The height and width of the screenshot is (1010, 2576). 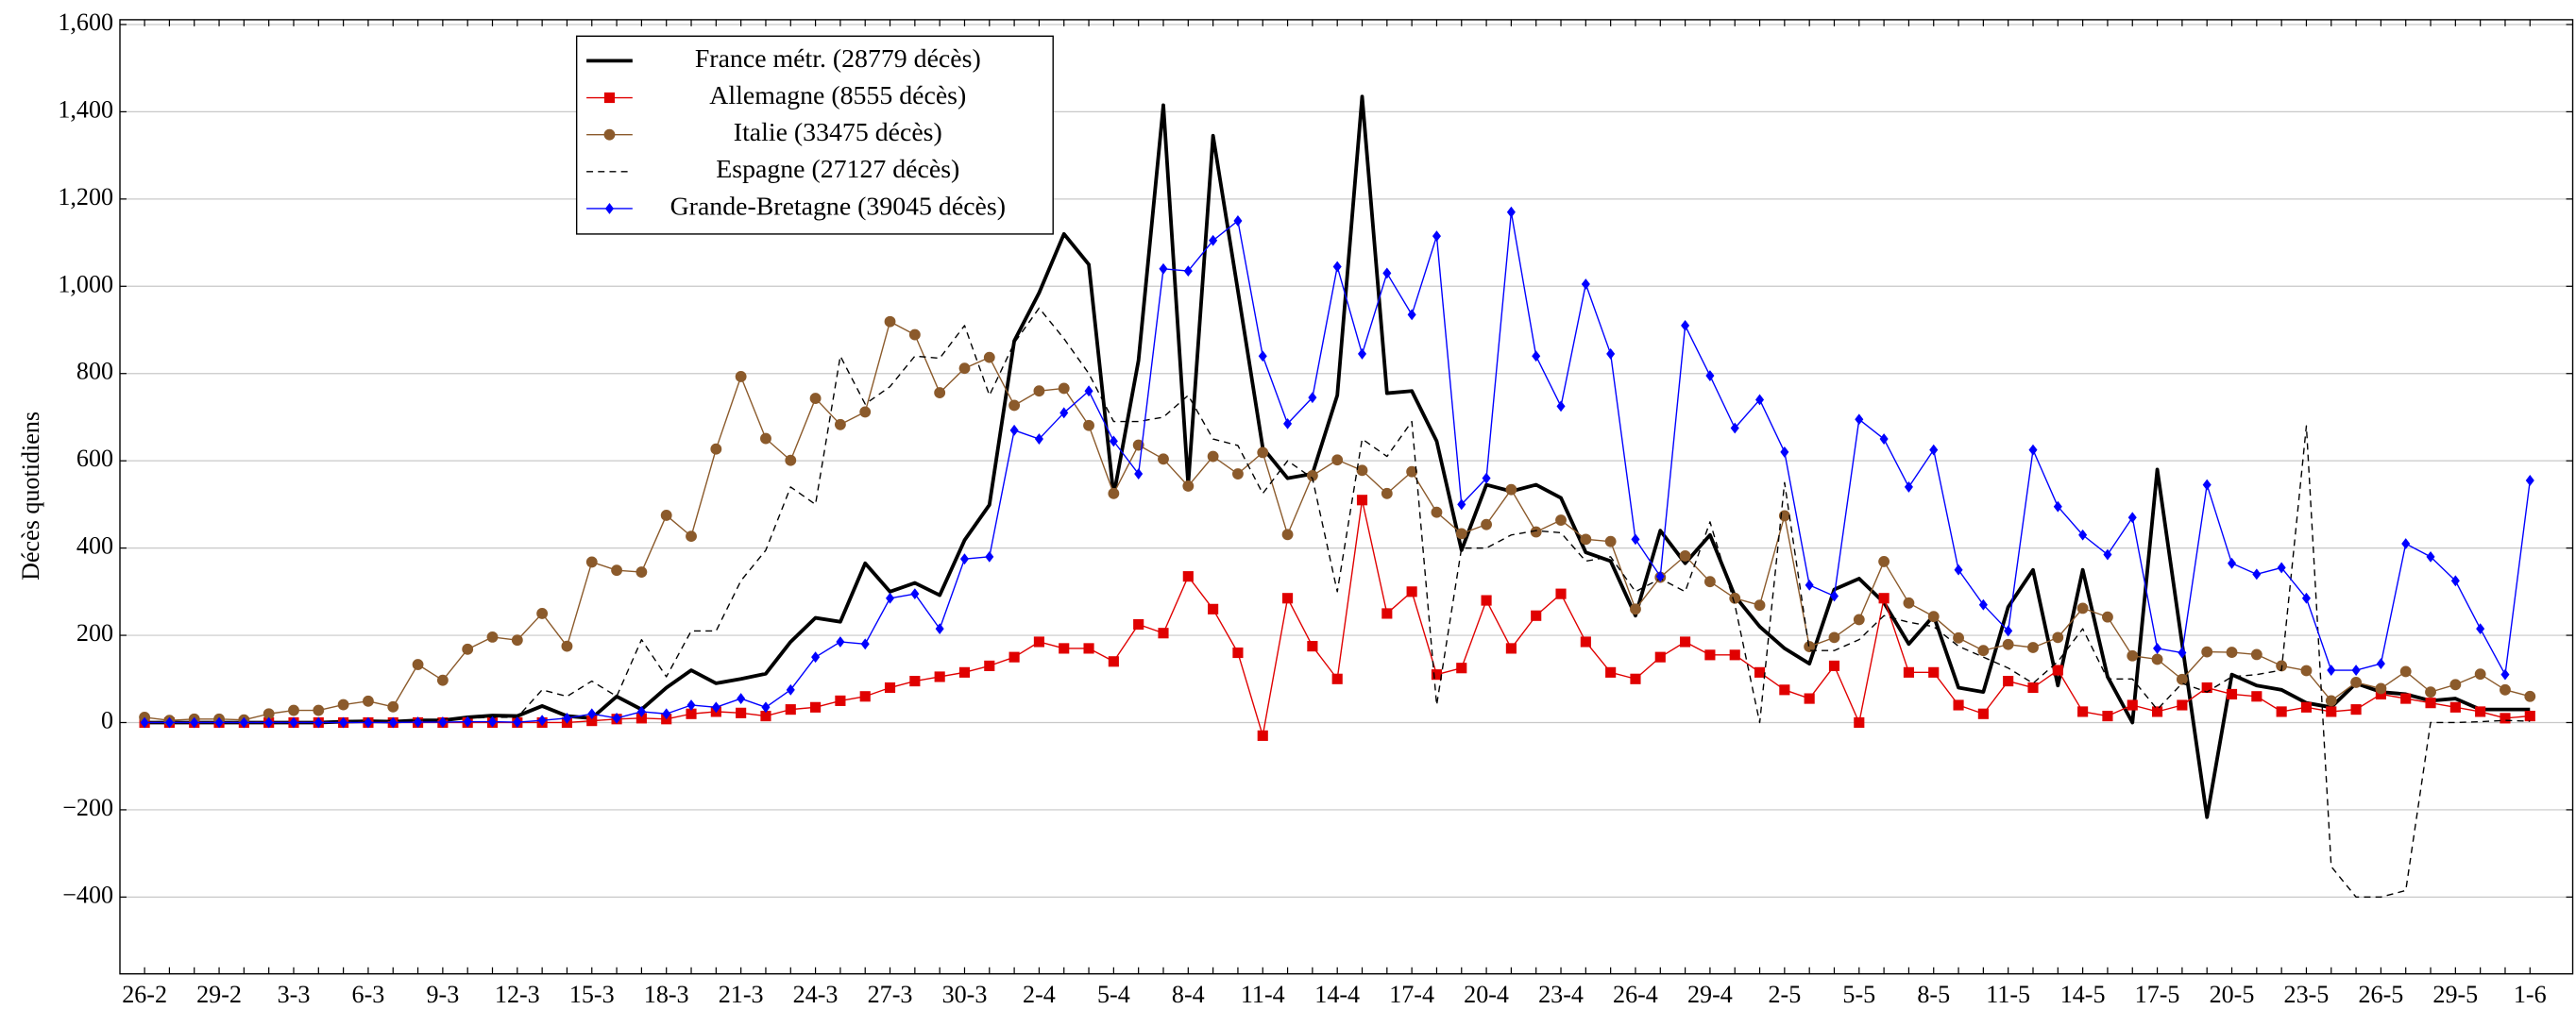 I want to click on y-tick-label: 200, so click(x=94, y=633).